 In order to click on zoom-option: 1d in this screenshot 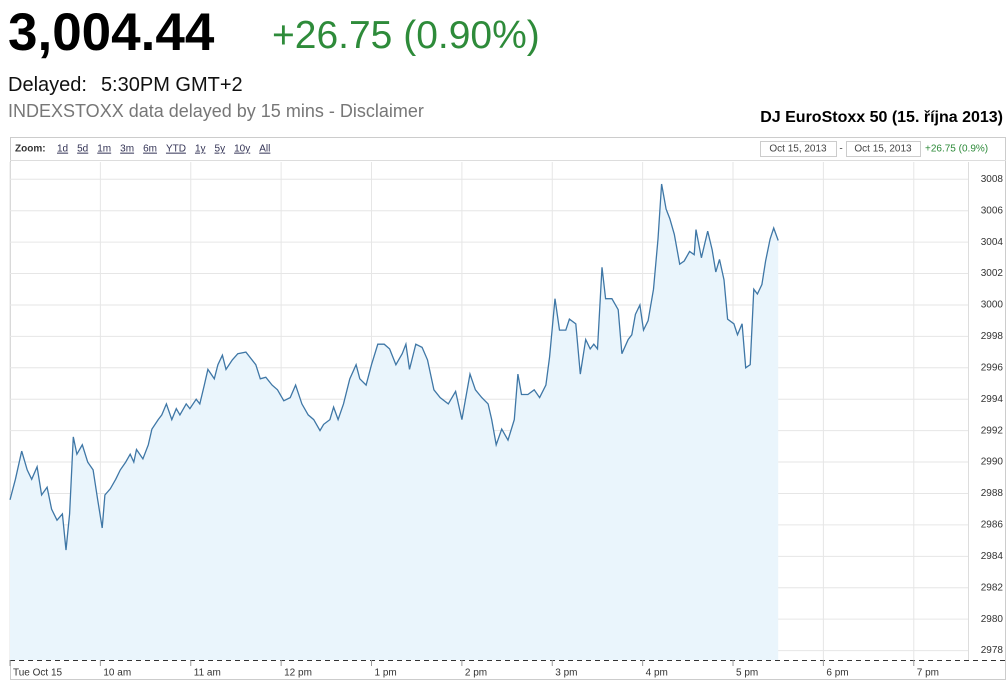, I will do `click(62, 149)`.